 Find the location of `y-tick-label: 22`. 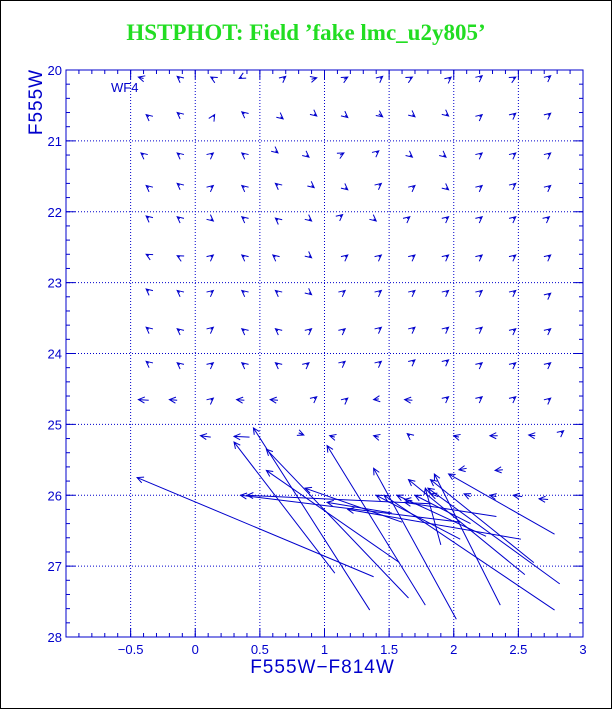

y-tick-label: 22 is located at coordinates (55, 212).